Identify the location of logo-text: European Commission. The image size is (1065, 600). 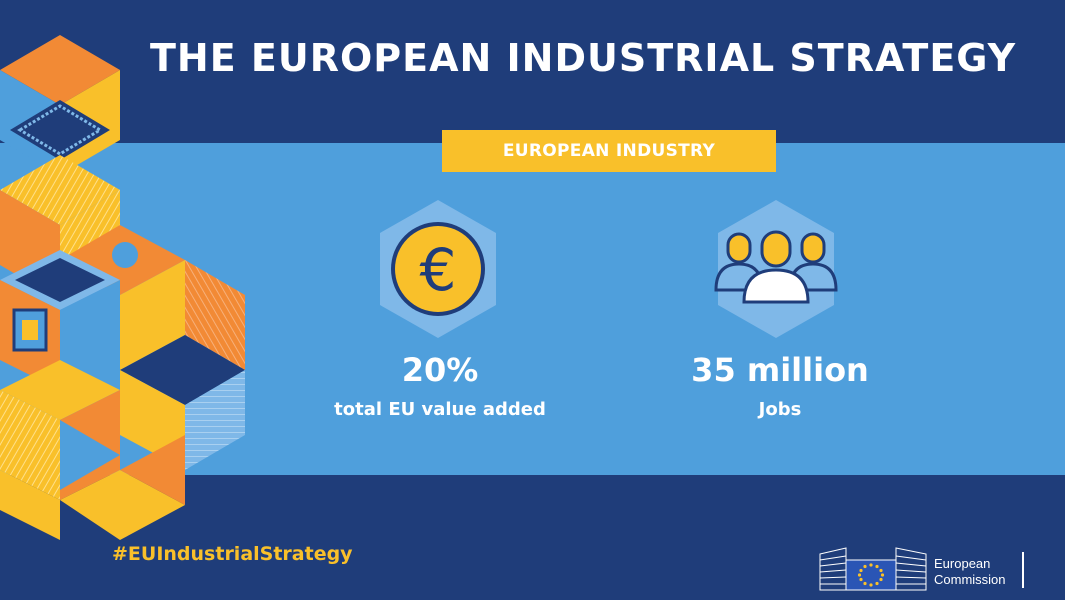
(970, 572).